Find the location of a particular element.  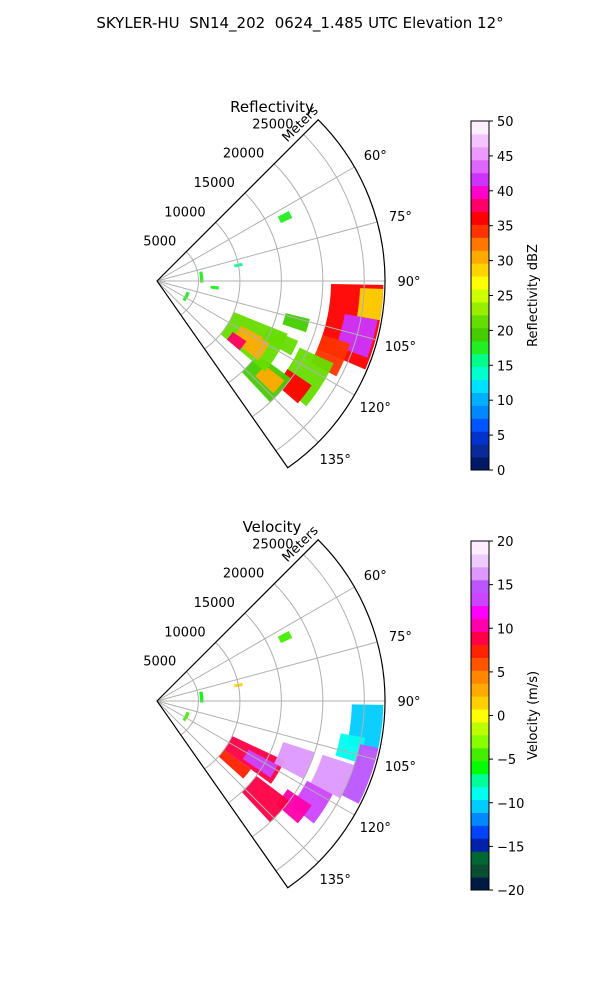

reflectivity-colorbar-tick-label: 20 is located at coordinates (505, 331).